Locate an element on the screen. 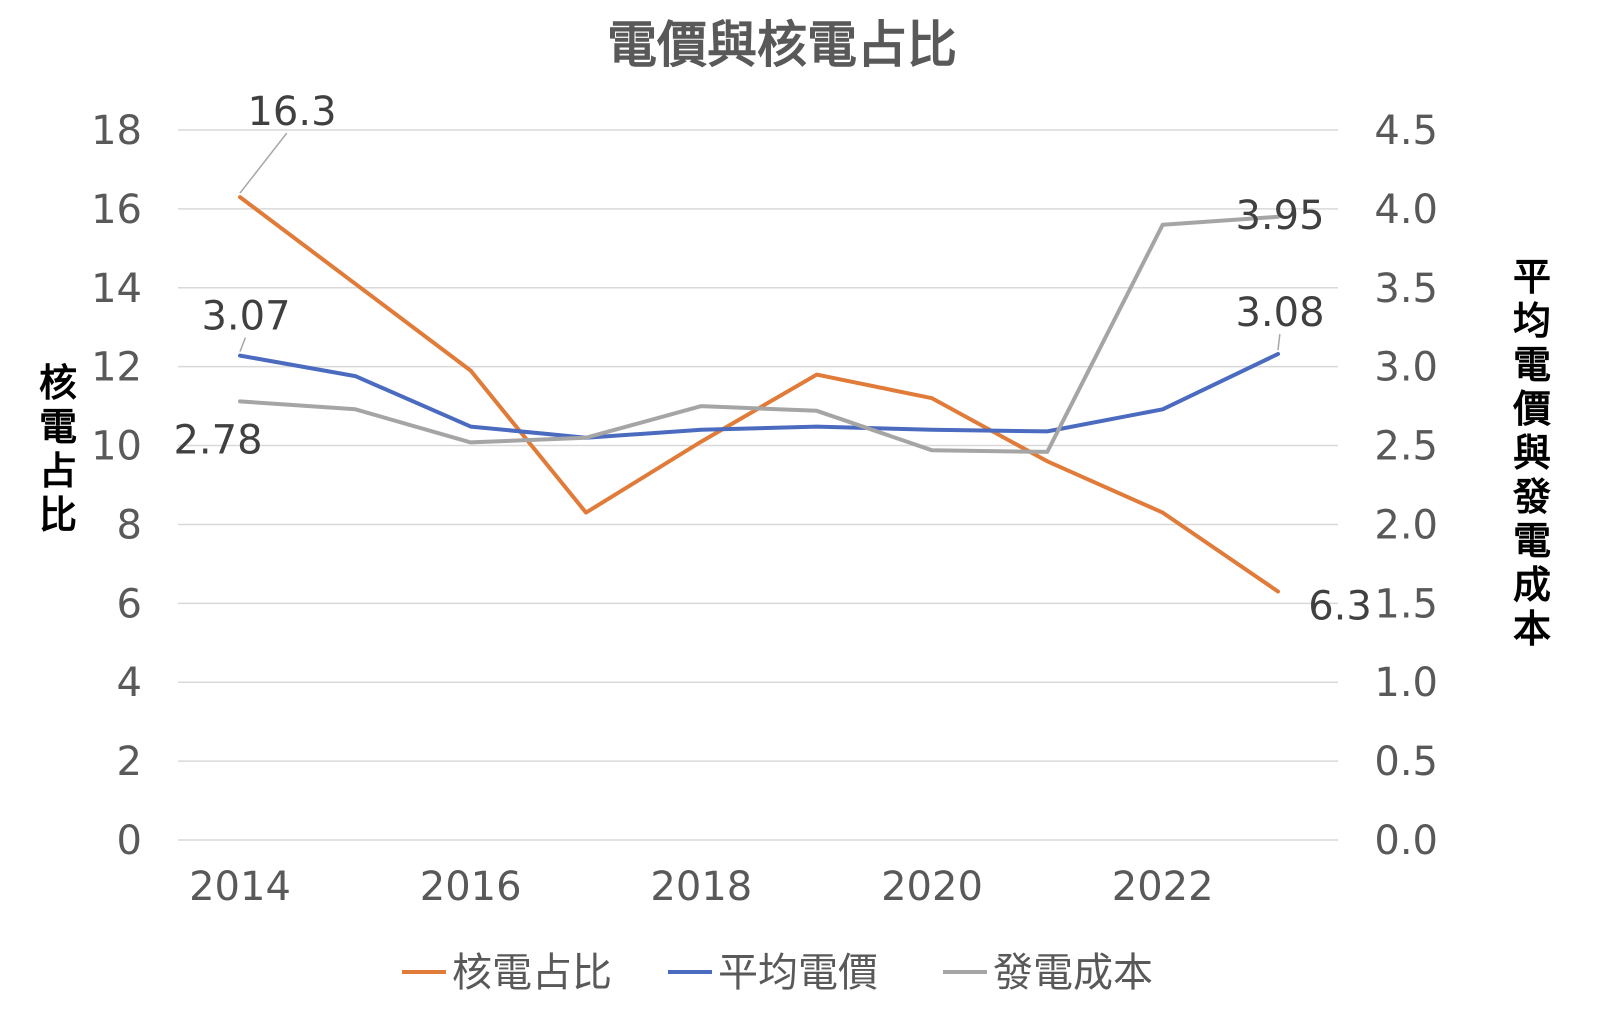  right-tick-label: 1.0 is located at coordinates (1406, 683).